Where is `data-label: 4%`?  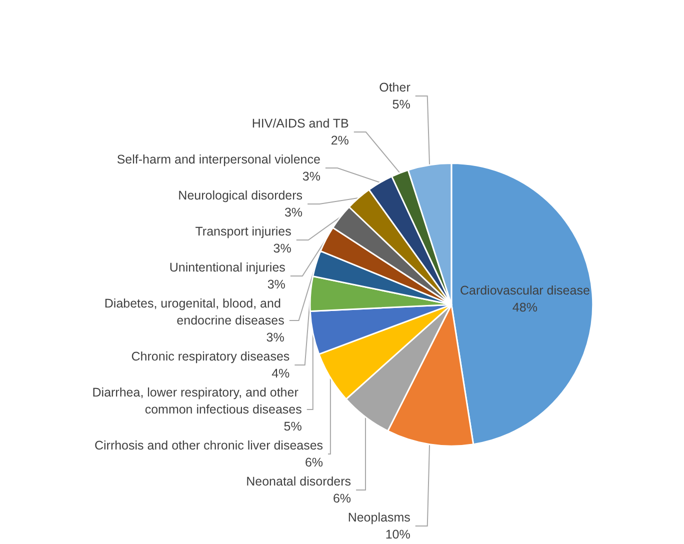 data-label: 4% is located at coordinates (281, 373).